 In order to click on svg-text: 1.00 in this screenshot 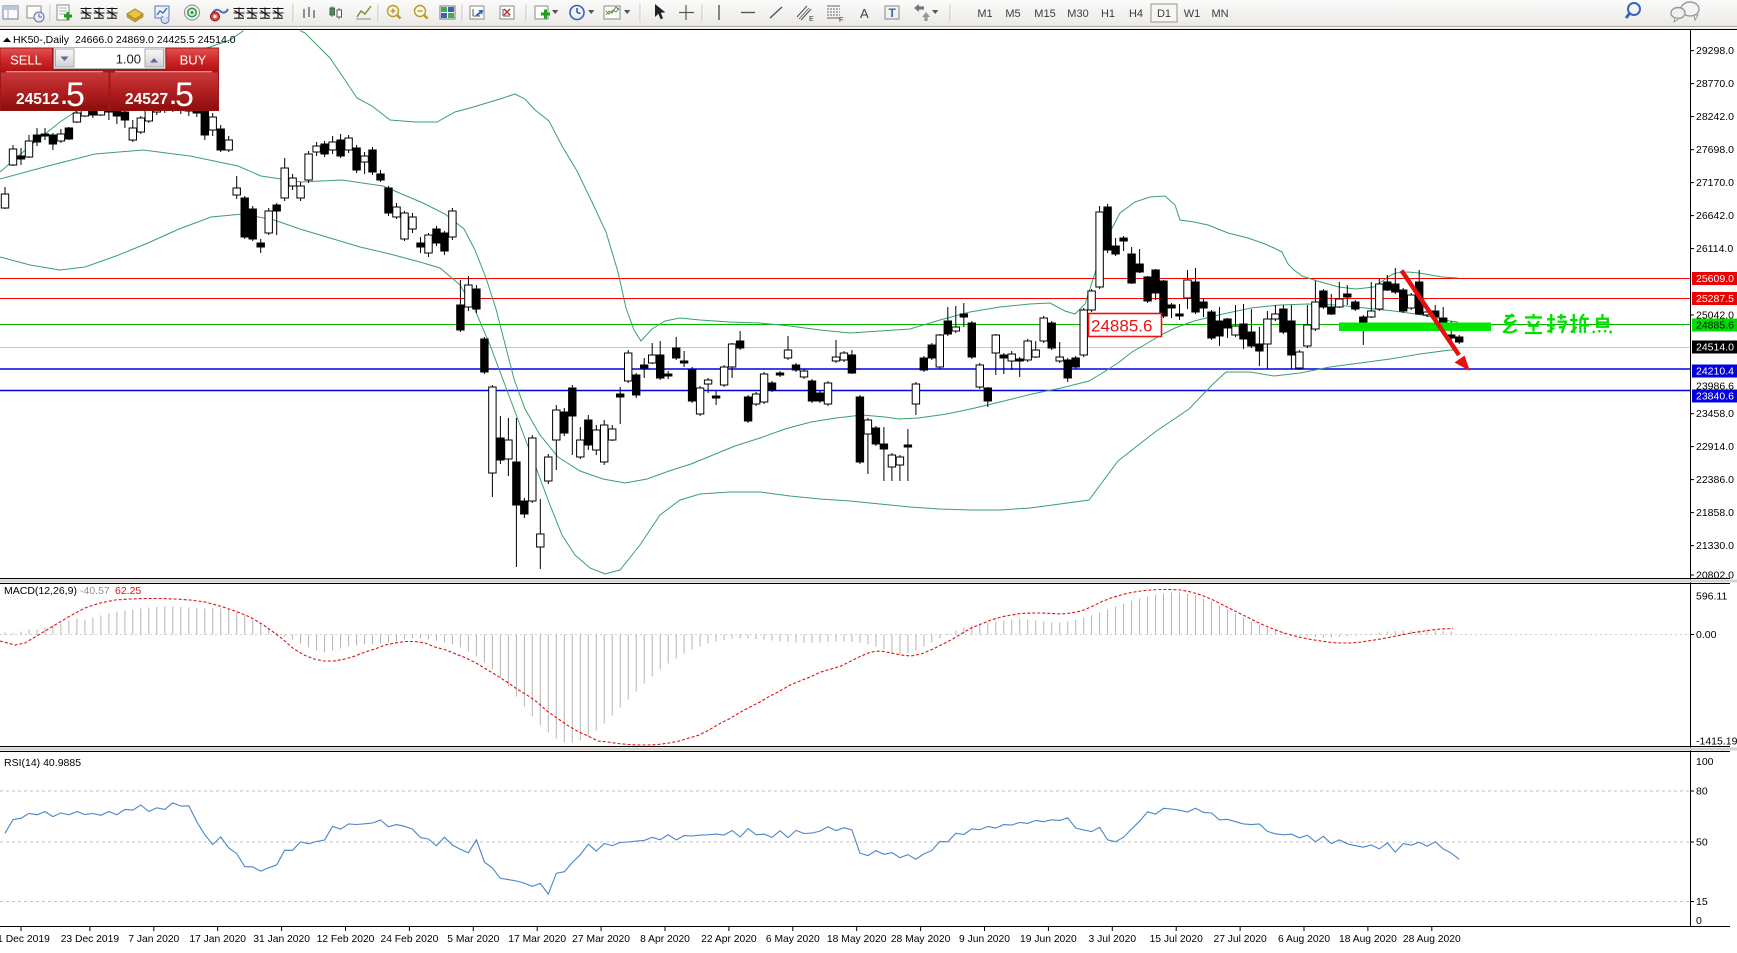, I will do `click(128, 59)`.